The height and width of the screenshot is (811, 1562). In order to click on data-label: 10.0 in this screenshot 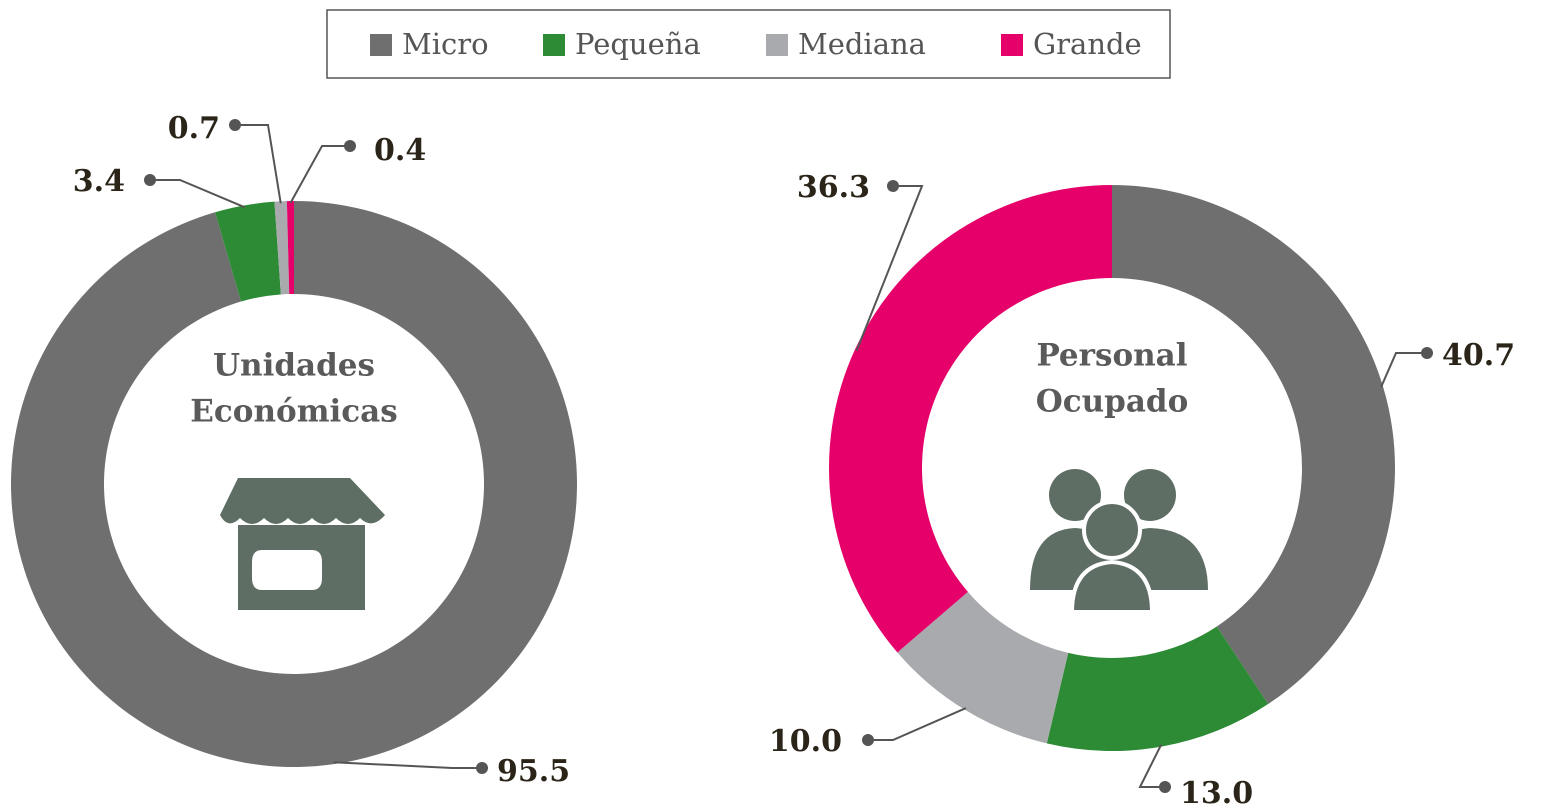, I will do `click(805, 741)`.